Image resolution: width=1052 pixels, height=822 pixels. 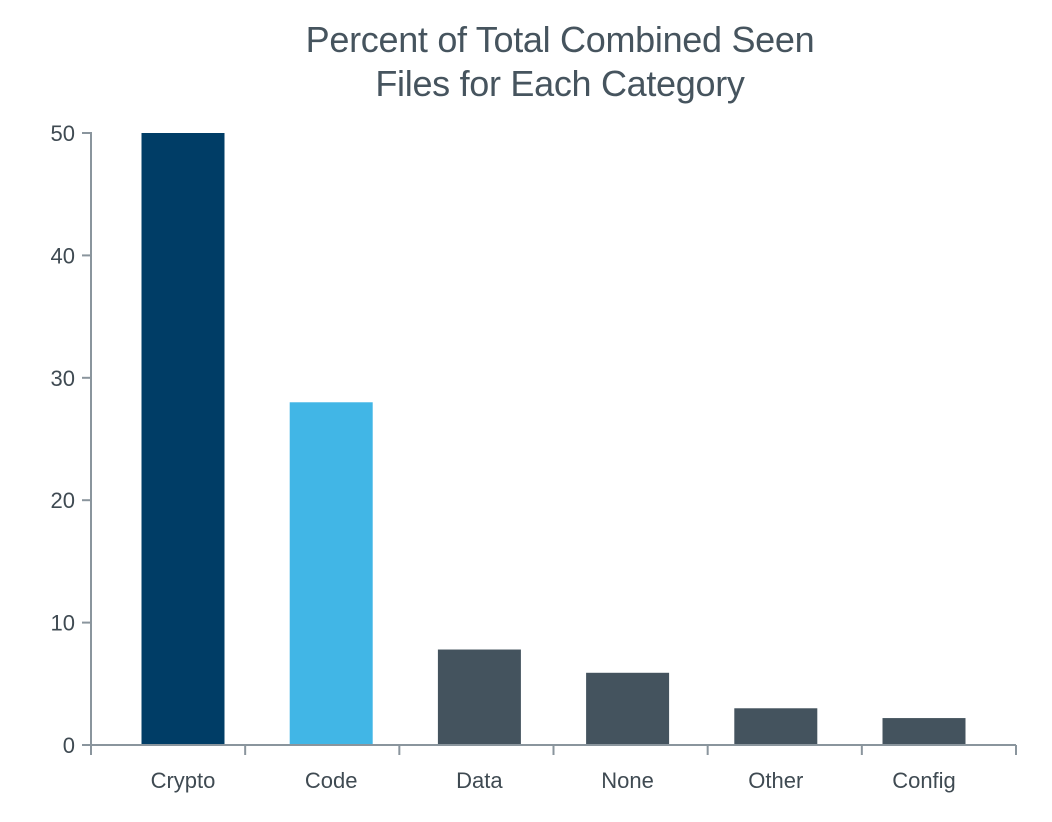 What do you see at coordinates (331, 573) in the screenshot?
I see `bar-code` at bounding box center [331, 573].